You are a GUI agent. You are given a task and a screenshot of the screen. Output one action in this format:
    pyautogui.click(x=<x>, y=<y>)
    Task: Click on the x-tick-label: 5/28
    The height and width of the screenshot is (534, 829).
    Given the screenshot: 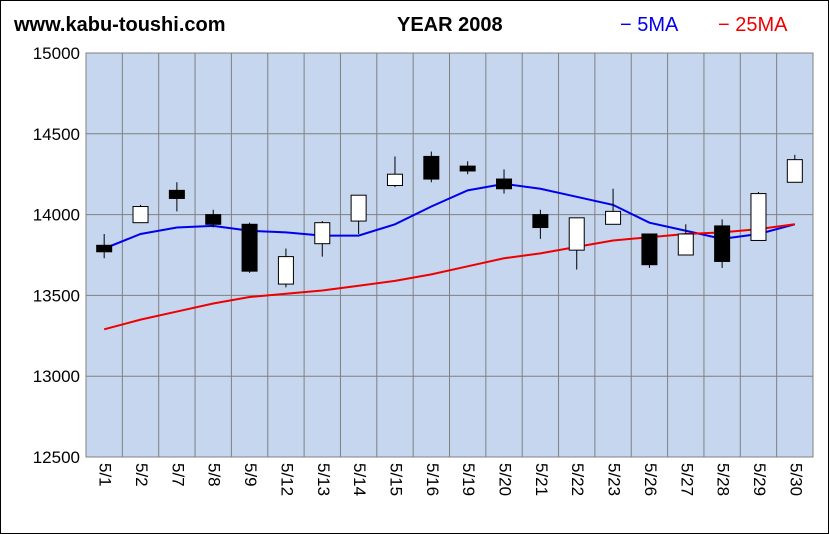 What is the action you would take?
    pyautogui.click(x=723, y=479)
    